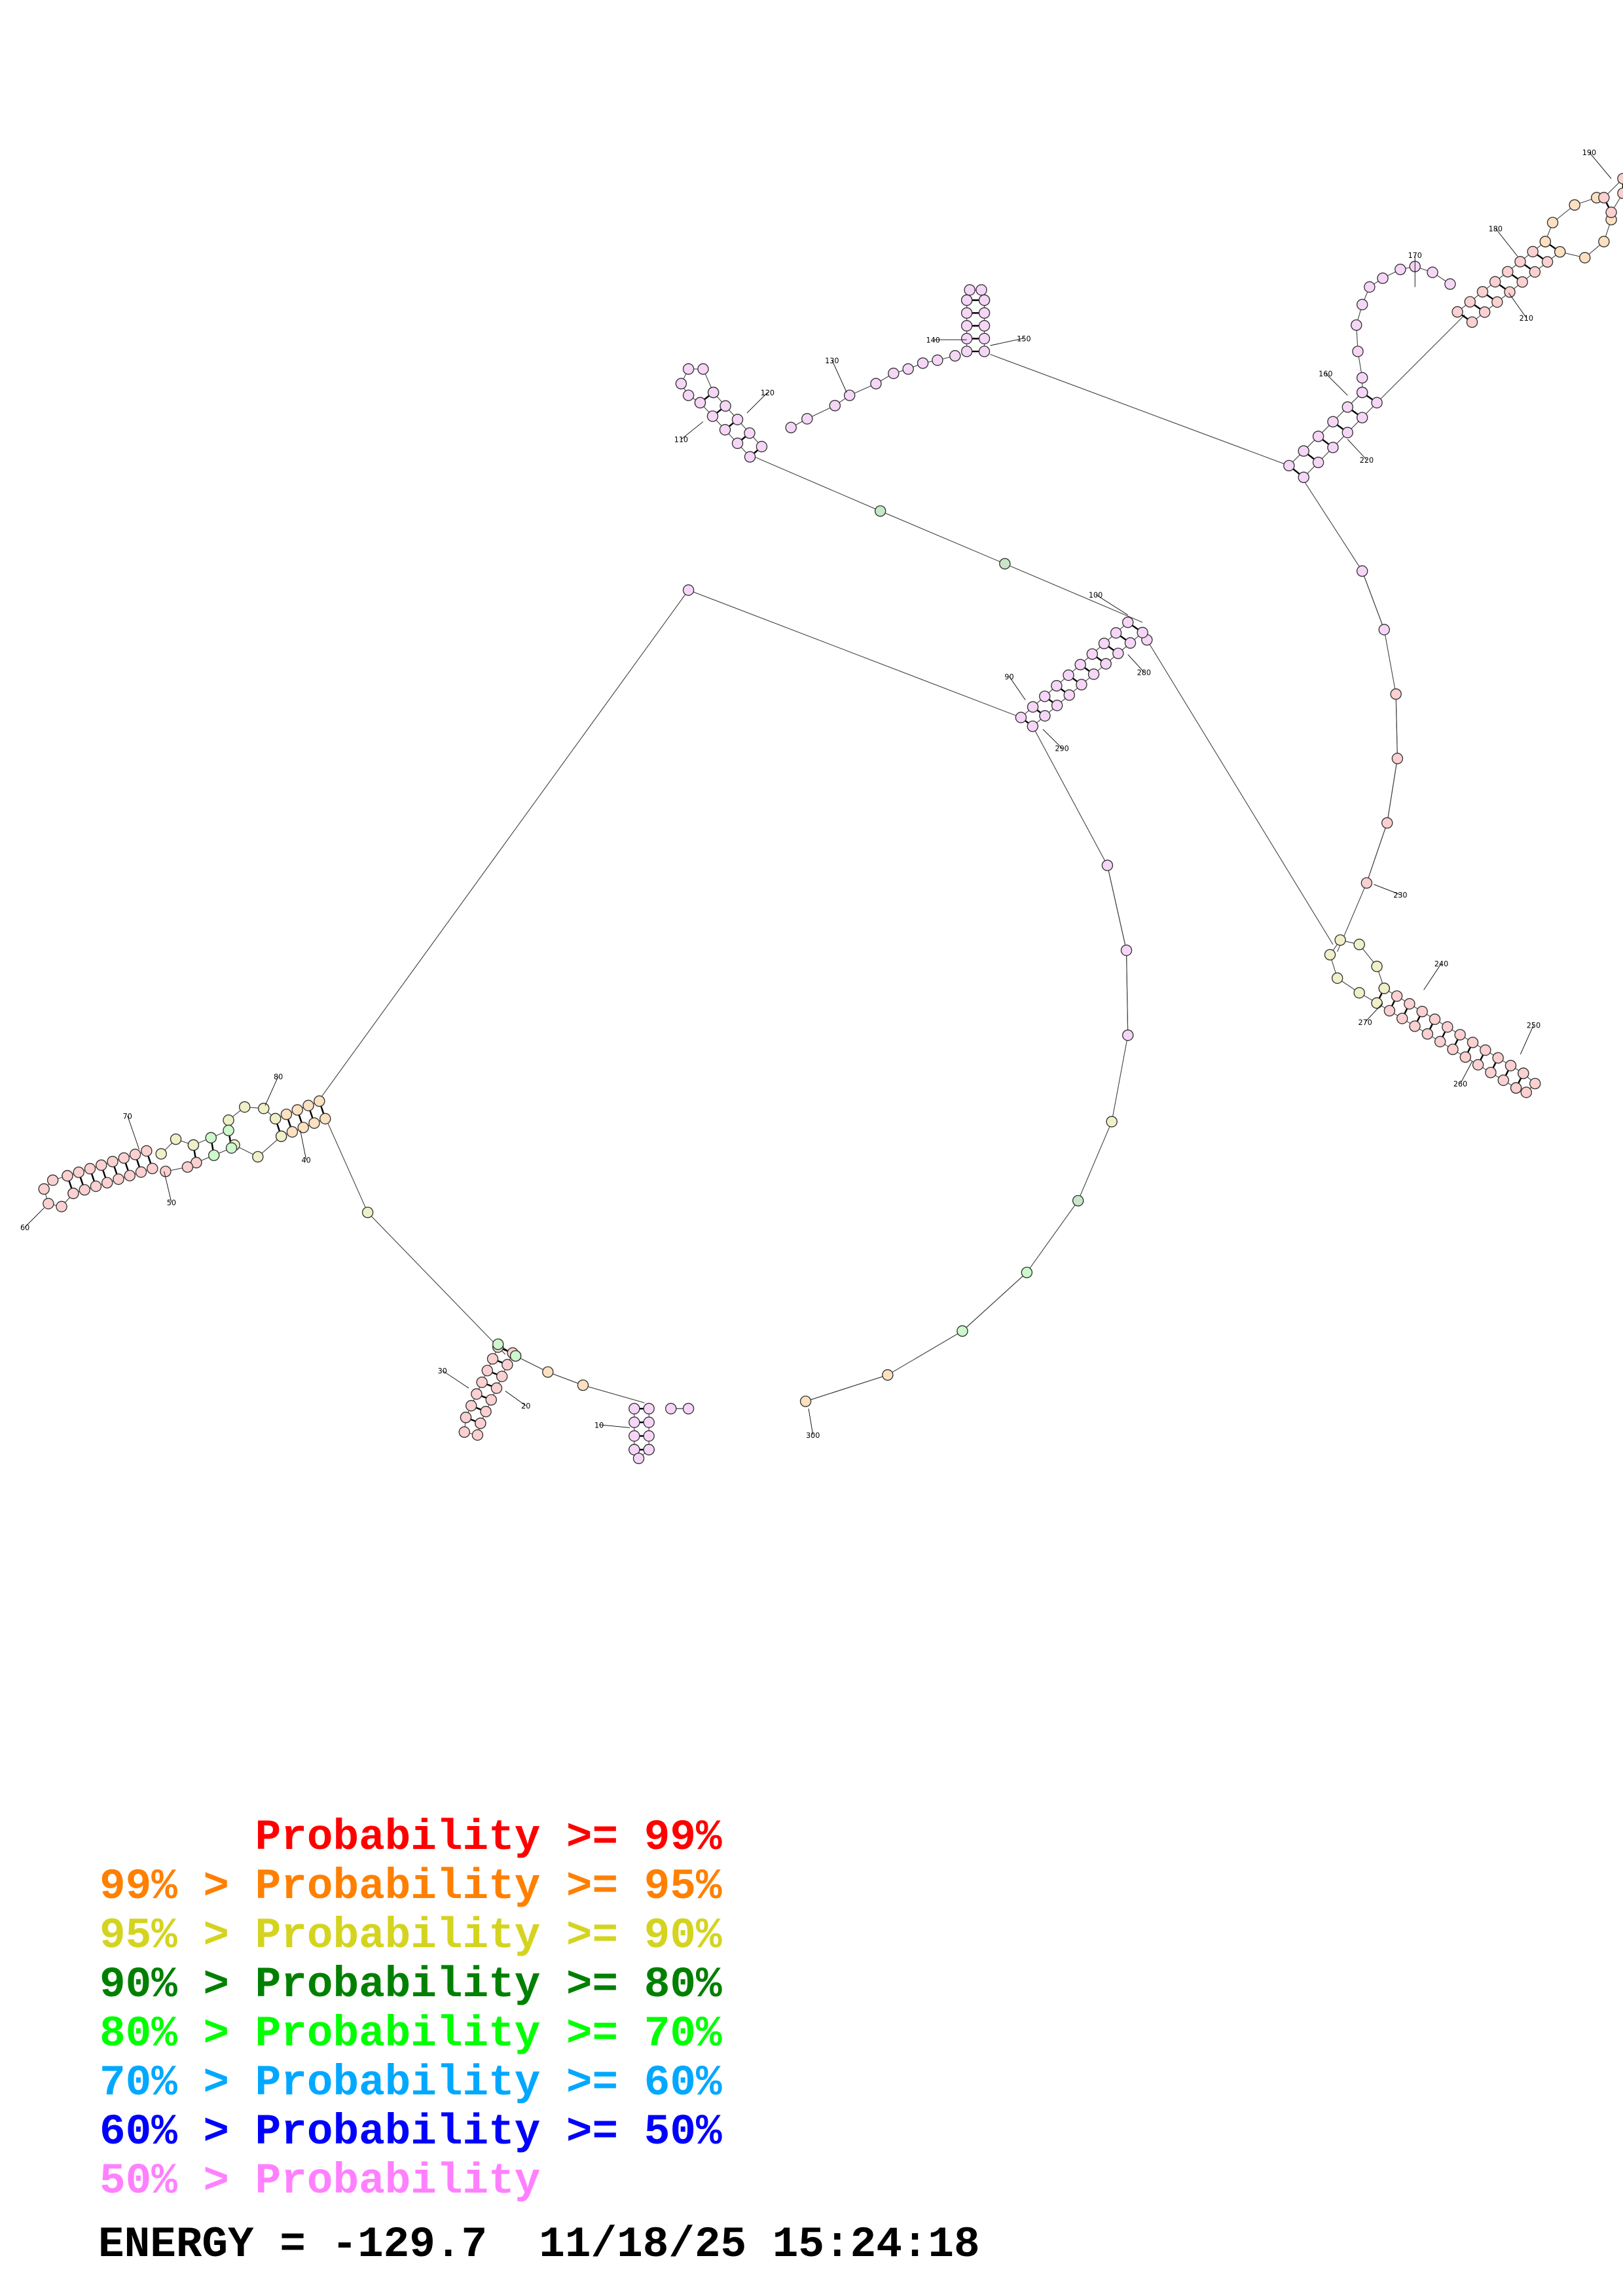  Describe the element at coordinates (171, 1202) in the screenshot. I see `position-label: 50` at that location.